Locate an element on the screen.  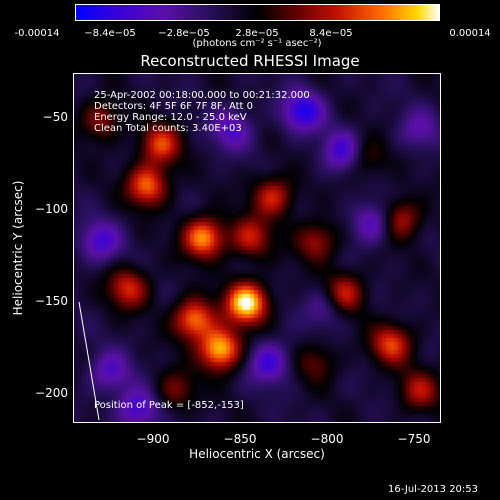
x-tick-label: −900 is located at coordinates (153, 439).